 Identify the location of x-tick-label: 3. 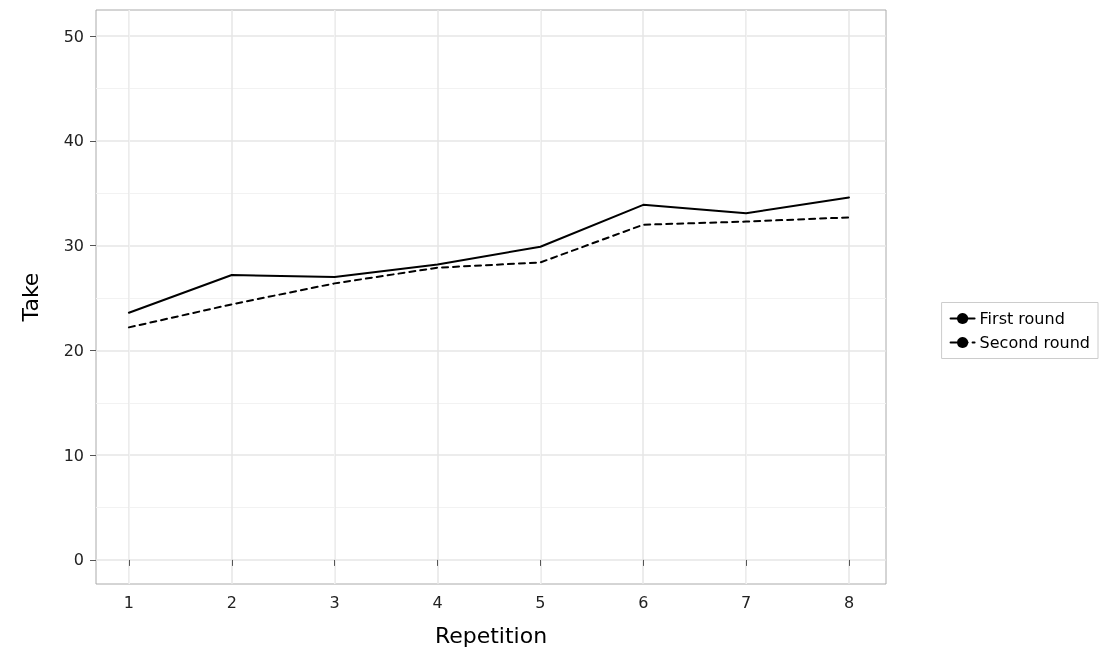
(334, 602).